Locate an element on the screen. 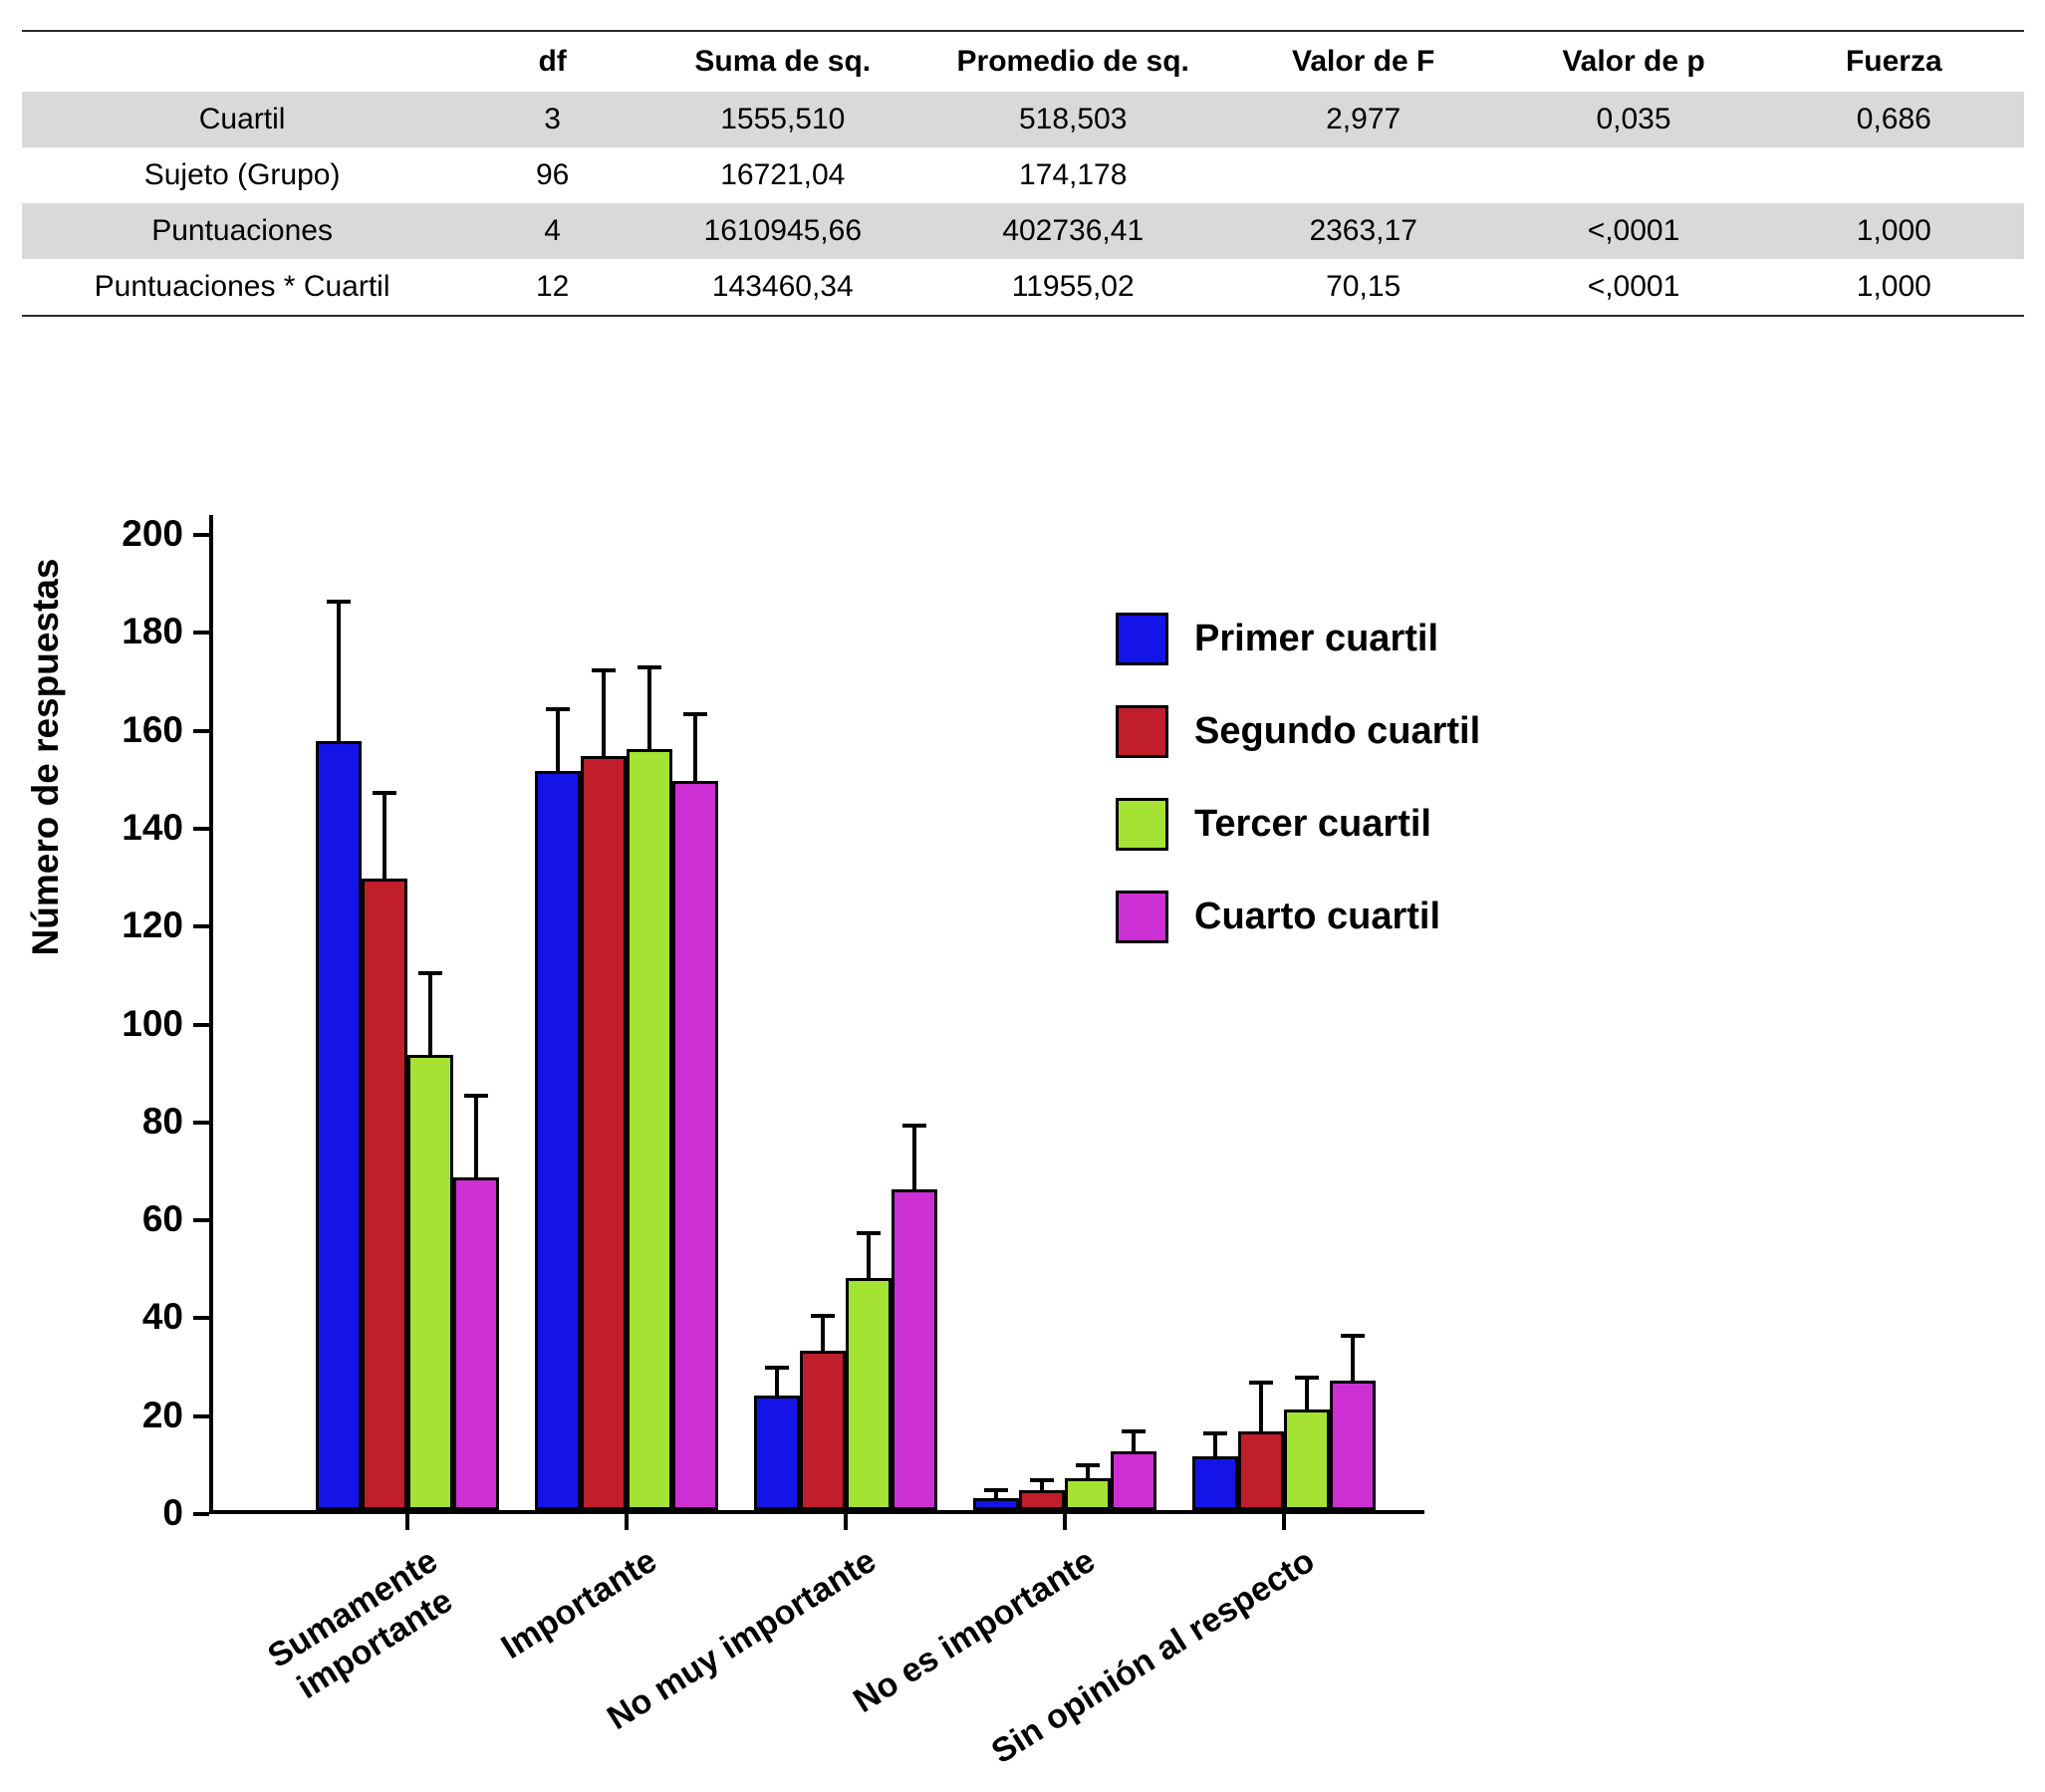 This screenshot has height=1792, width=2045. y-axis-tick-label: 140 is located at coordinates (152, 827).